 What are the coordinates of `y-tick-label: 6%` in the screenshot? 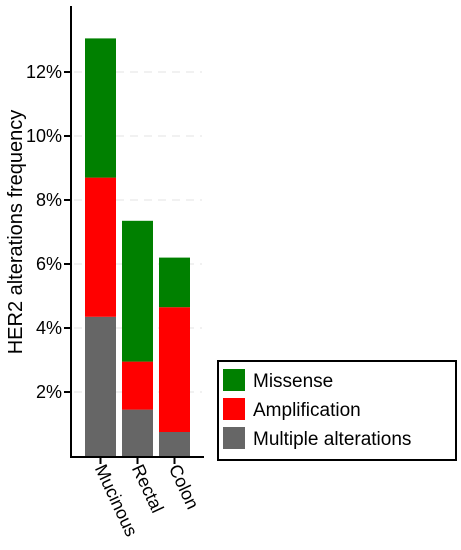 It's located at (49, 264).